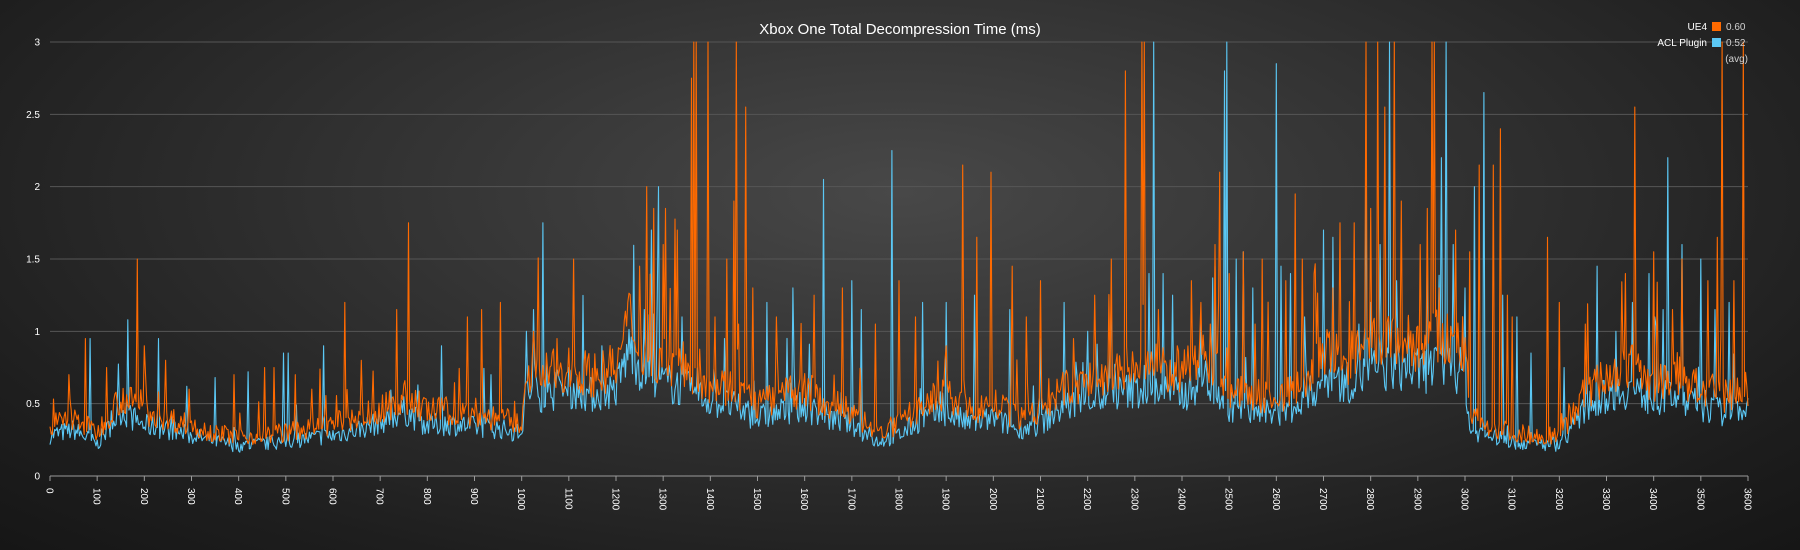  Describe the element at coordinates (379, 496) in the screenshot. I see `x-tick-label: 700` at that location.